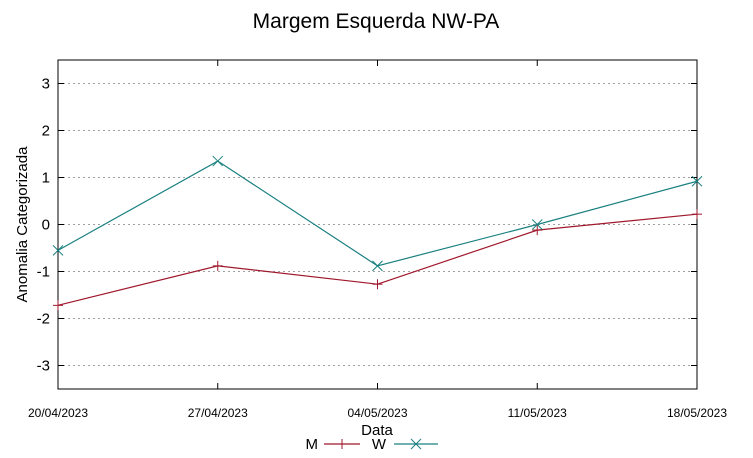 This screenshot has height=458, width=753. I want to click on legend-label-w: W, so click(379, 444).